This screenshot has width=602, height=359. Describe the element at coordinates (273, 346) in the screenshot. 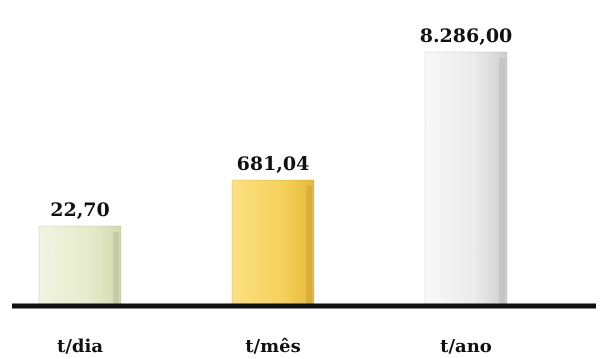

I see `x-tick-label-1: t/mês` at that location.